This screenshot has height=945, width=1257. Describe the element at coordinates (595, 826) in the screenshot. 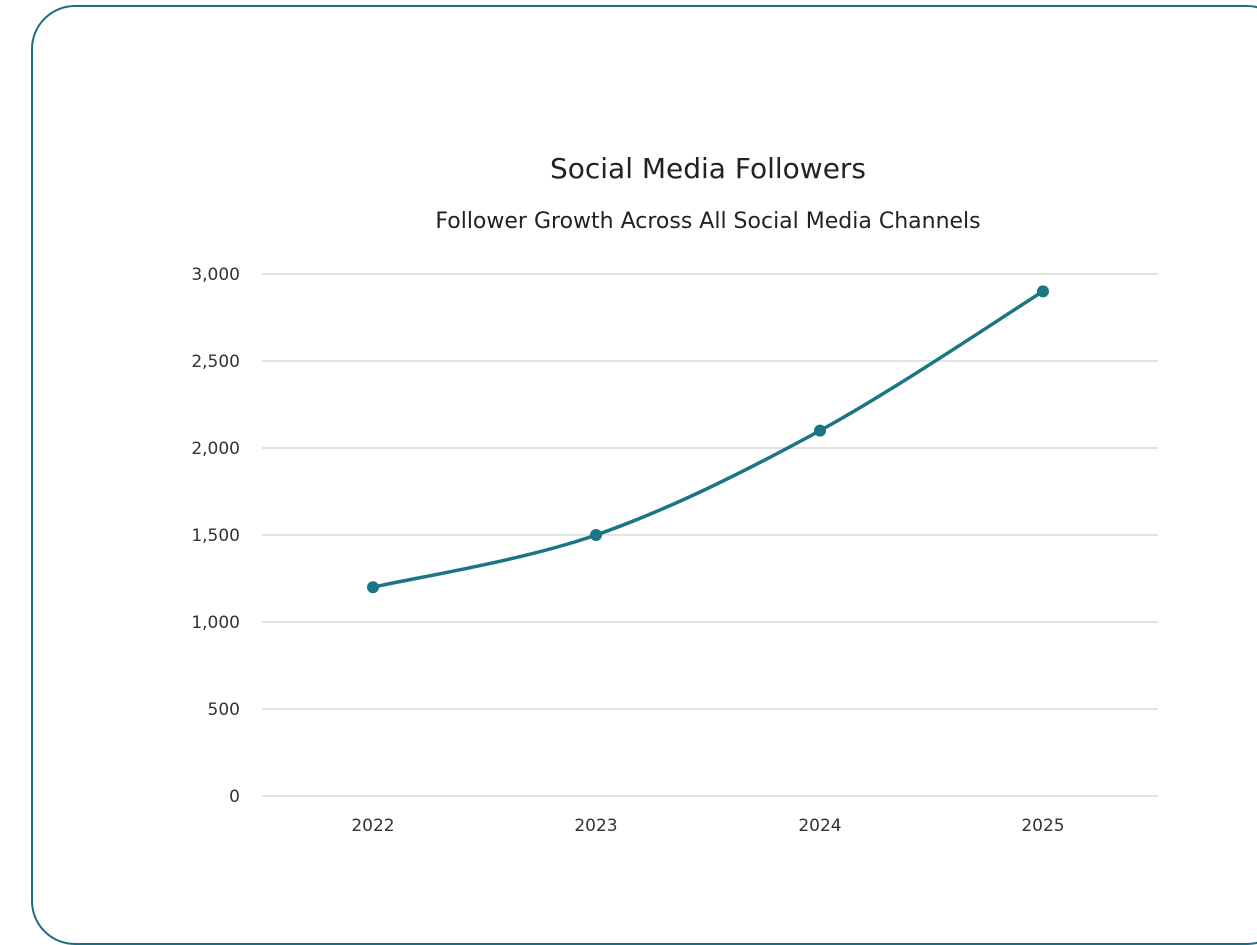

I see `x-tick-label: 2023` at that location.